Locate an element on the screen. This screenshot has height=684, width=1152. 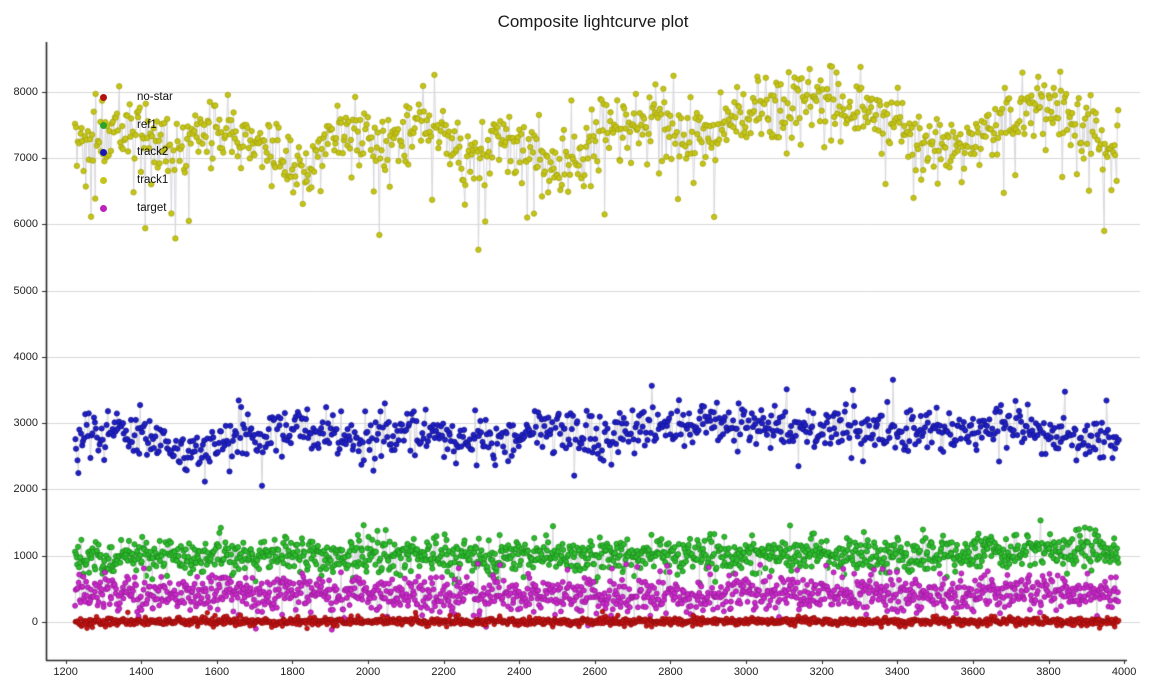
y-tick-label: 2000 is located at coordinates (25, 489).